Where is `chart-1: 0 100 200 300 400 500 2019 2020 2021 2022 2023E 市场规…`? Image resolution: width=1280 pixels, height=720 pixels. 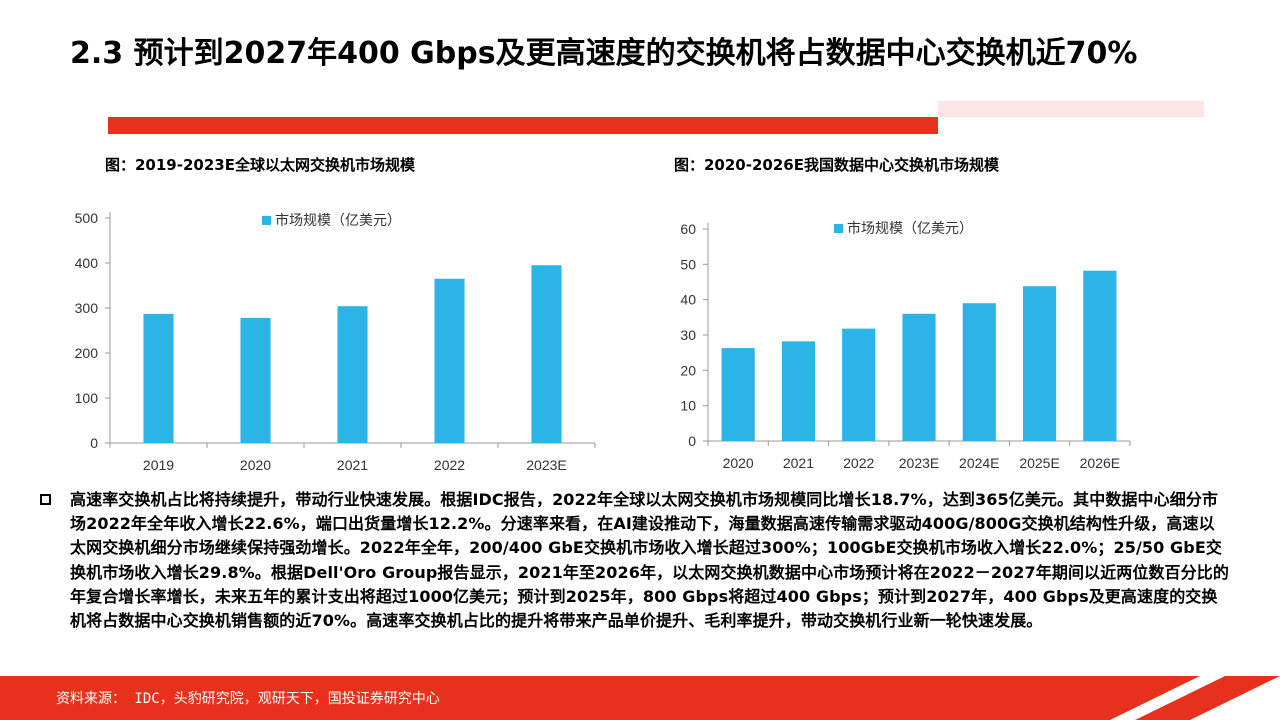 chart-1: 0 100 200 300 400 500 2019 2020 2021 2022 2023E 市场规… is located at coordinates (335, 341).